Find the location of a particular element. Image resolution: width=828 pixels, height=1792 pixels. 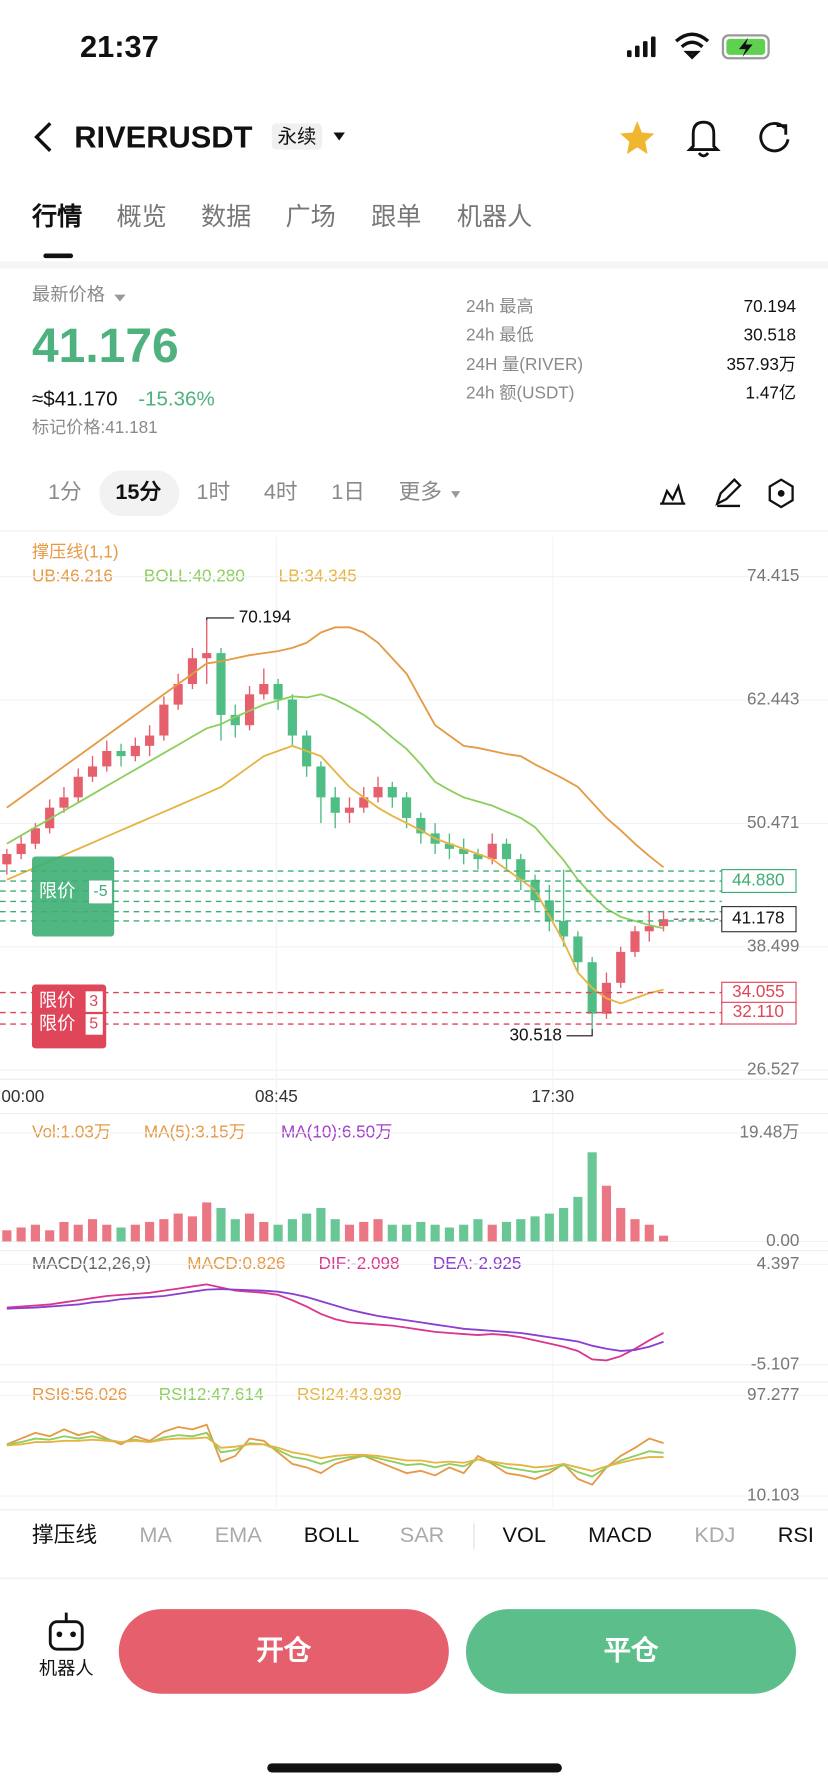

indicator-tab: MACD is located at coordinates (620, 1535).